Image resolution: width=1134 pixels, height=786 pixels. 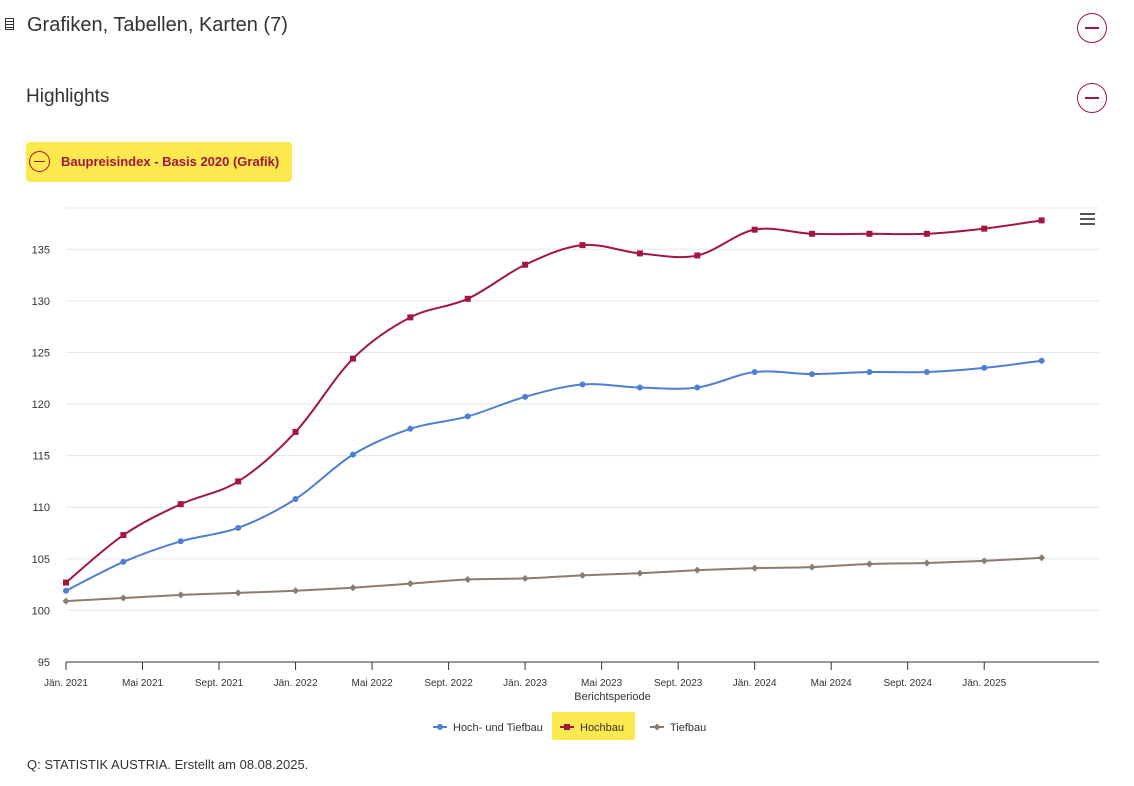 What do you see at coordinates (41, 457) in the screenshot?
I see `y-tick-label: 115` at bounding box center [41, 457].